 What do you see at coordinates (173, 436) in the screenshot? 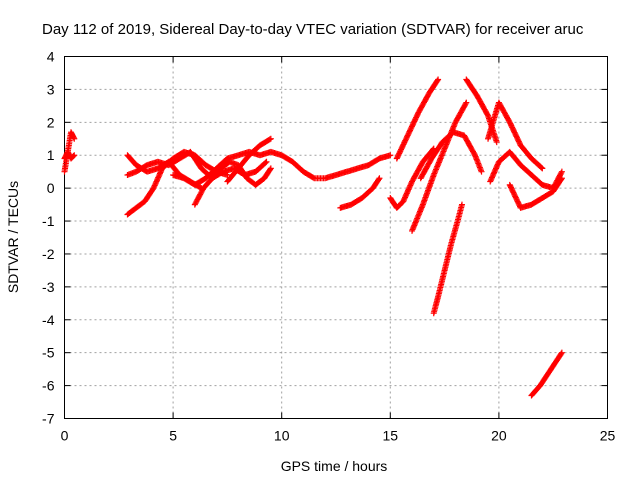
I see `x-tick-label: 5` at bounding box center [173, 436].